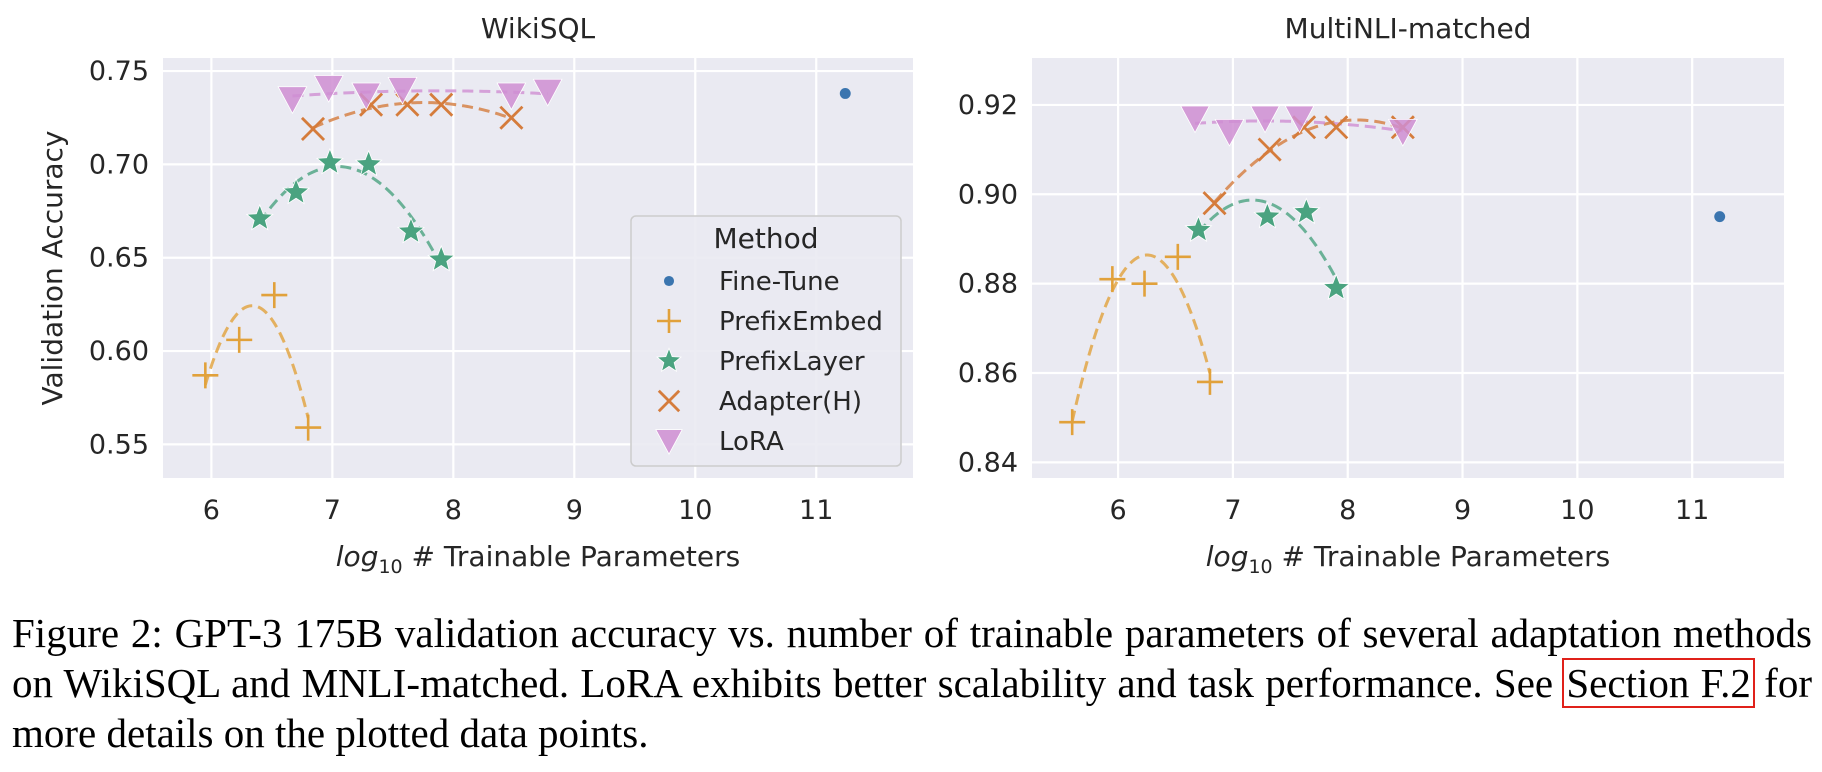  What do you see at coordinates (1658, 683) in the screenshot?
I see `section-f2-link: Section F.2` at bounding box center [1658, 683].